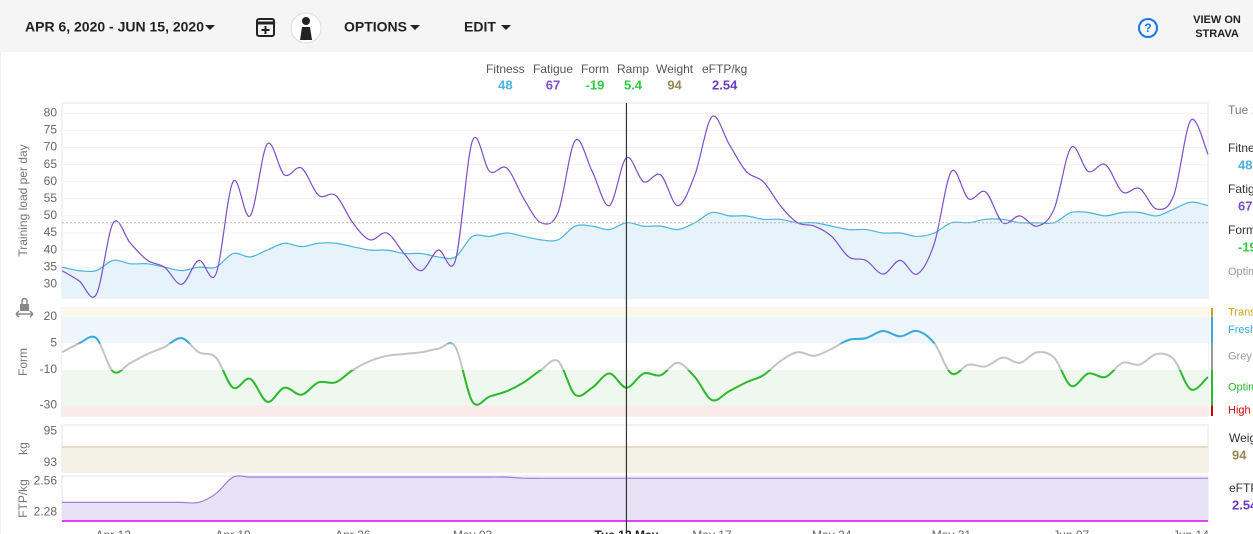  I want to click on avatar, so click(306, 28).